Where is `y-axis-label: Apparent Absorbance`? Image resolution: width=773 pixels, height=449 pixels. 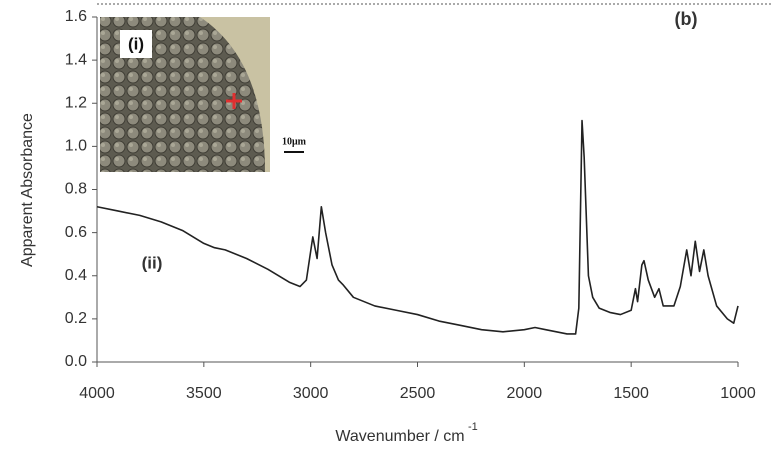 y-axis-label: Apparent Absorbance is located at coordinates (27, 190).